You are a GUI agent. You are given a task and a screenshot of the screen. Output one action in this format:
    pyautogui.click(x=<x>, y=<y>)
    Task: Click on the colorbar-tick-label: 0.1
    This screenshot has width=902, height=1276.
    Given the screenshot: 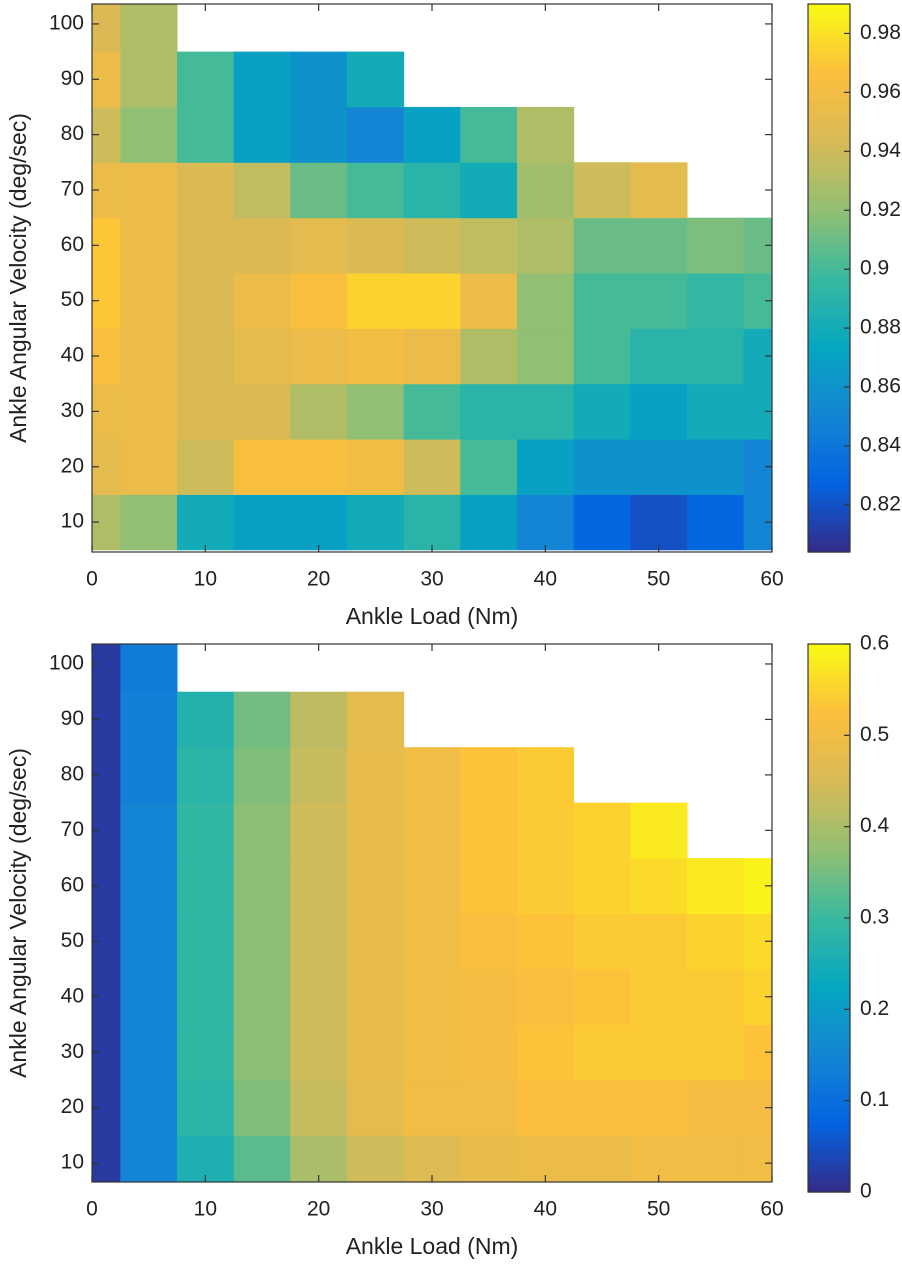 What is the action you would take?
    pyautogui.click(x=874, y=1099)
    